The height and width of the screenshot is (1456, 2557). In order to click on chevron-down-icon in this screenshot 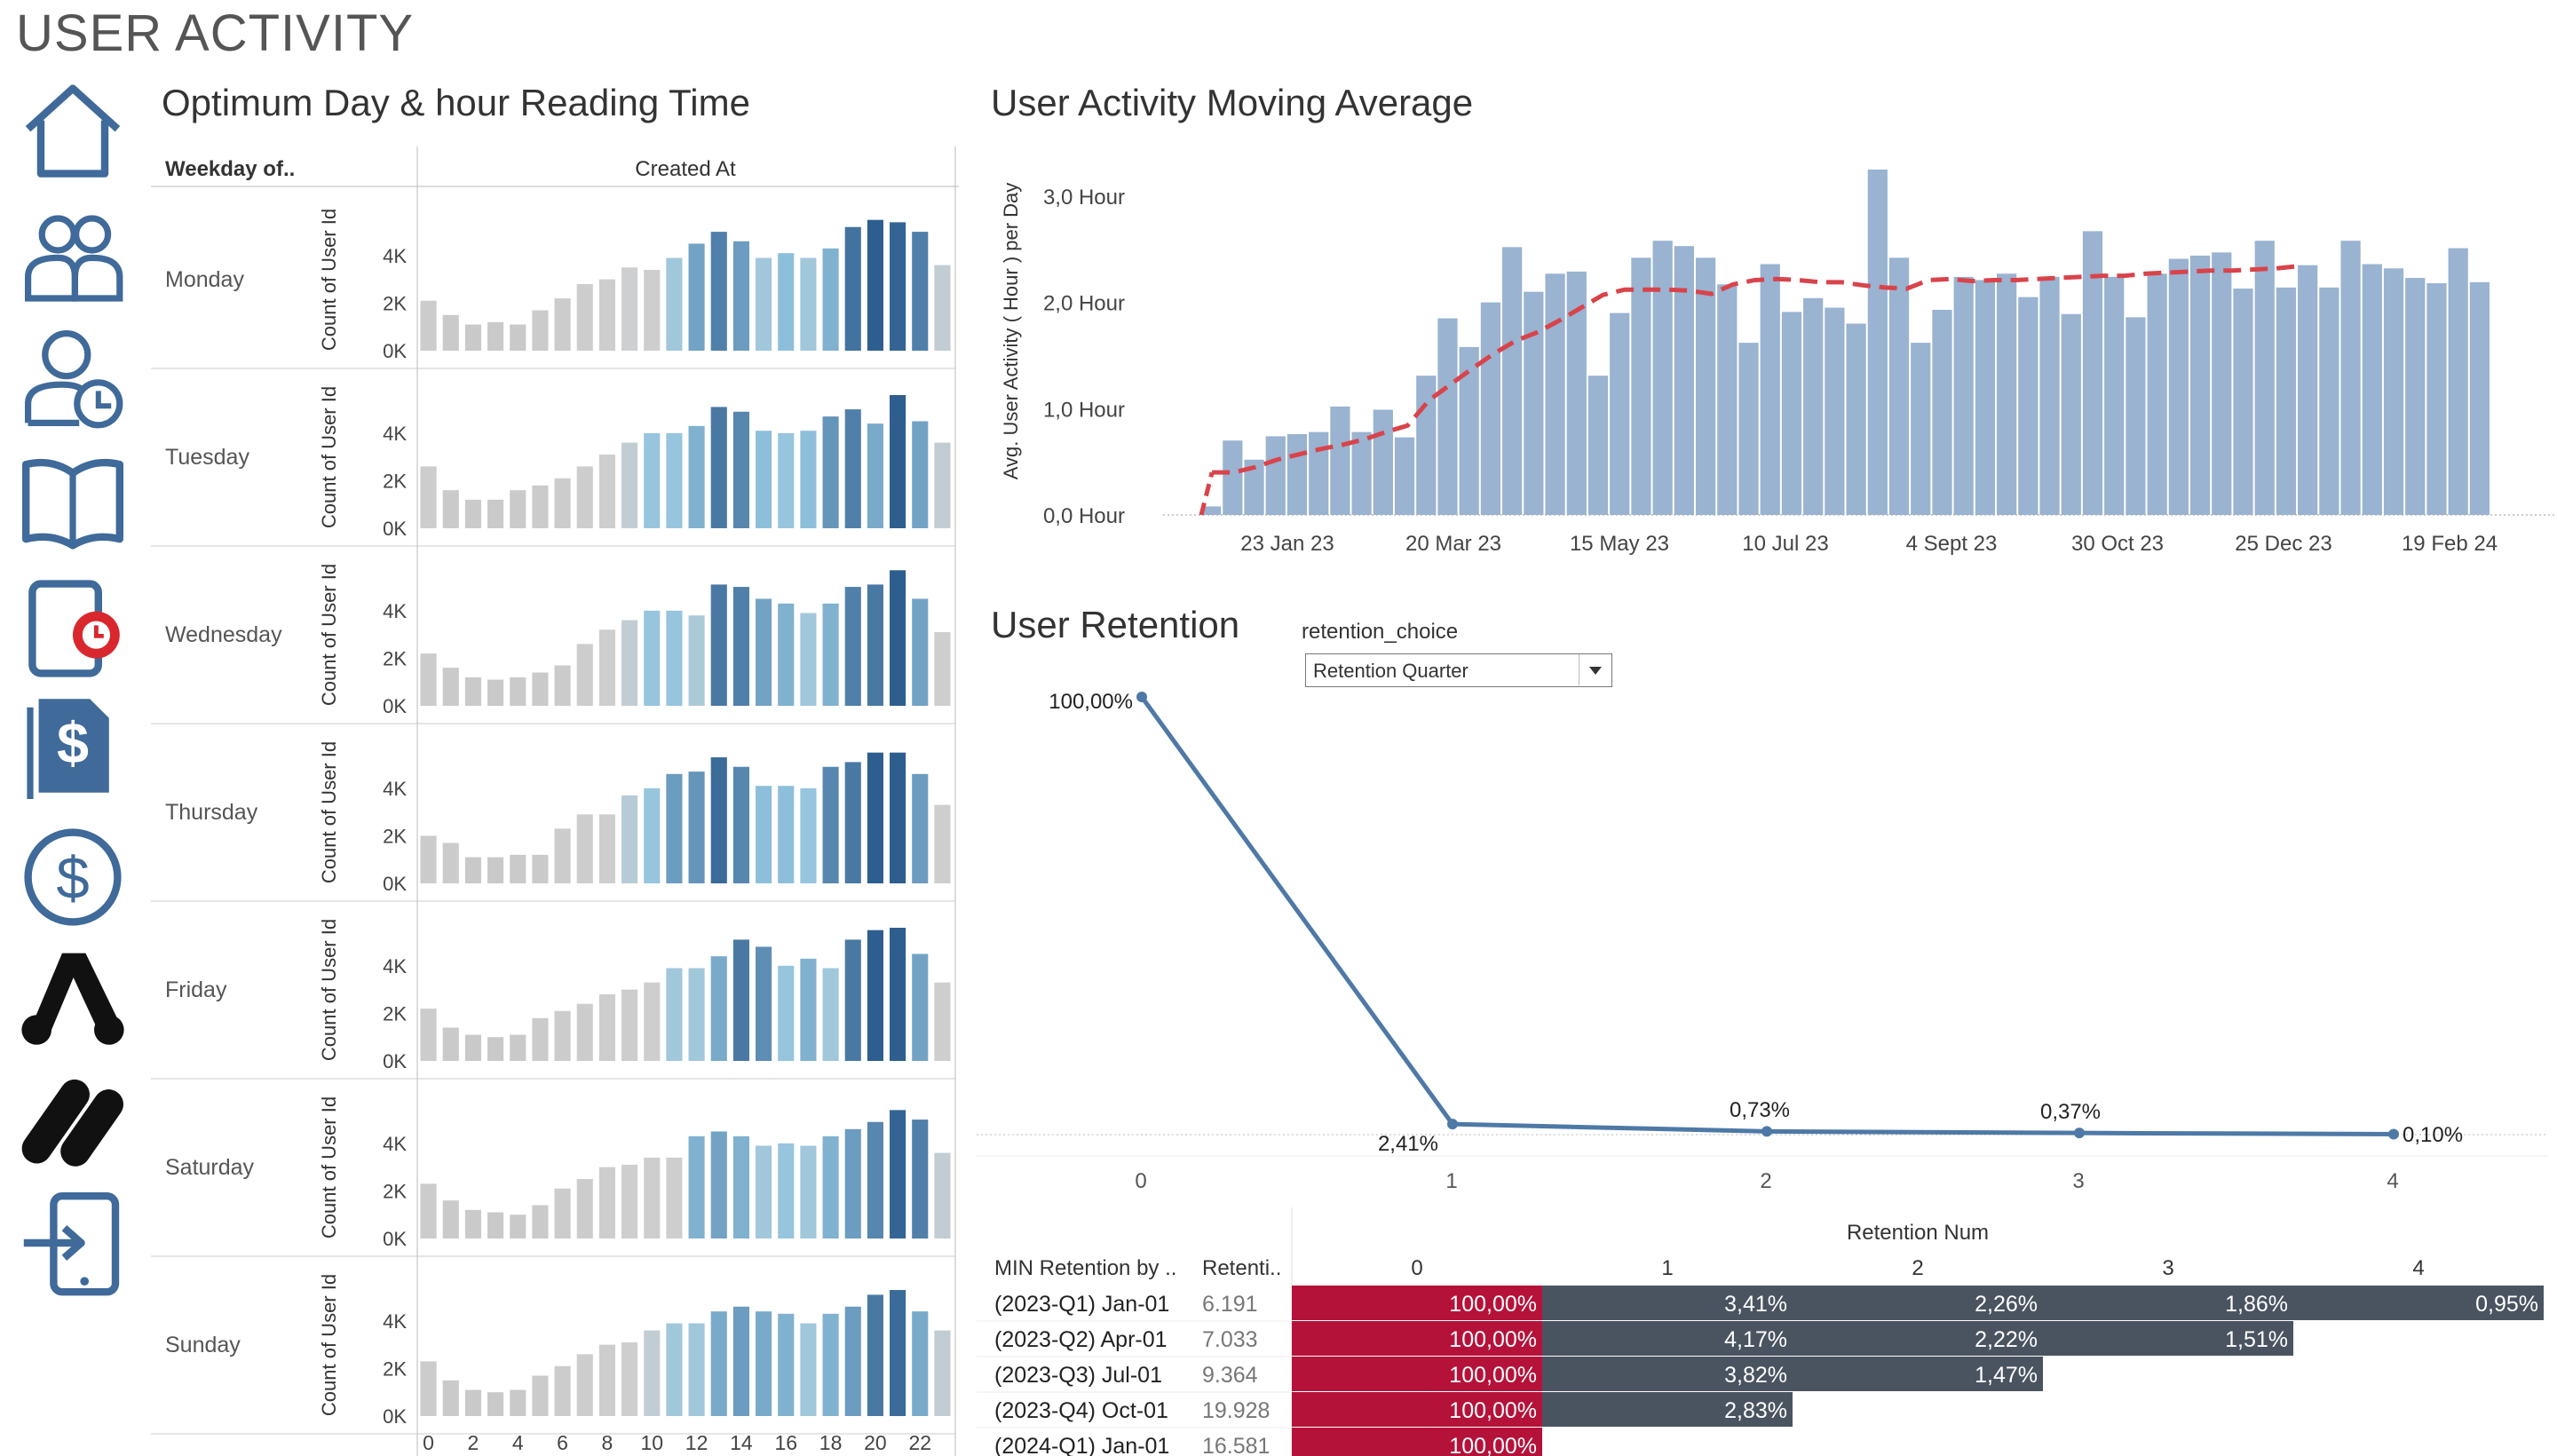, I will do `click(1595, 669)`.